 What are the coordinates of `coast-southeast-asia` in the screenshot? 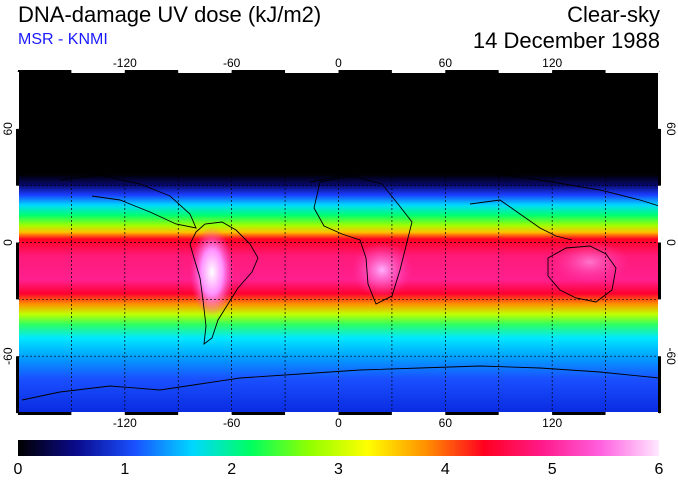 It's located at (521, 220).